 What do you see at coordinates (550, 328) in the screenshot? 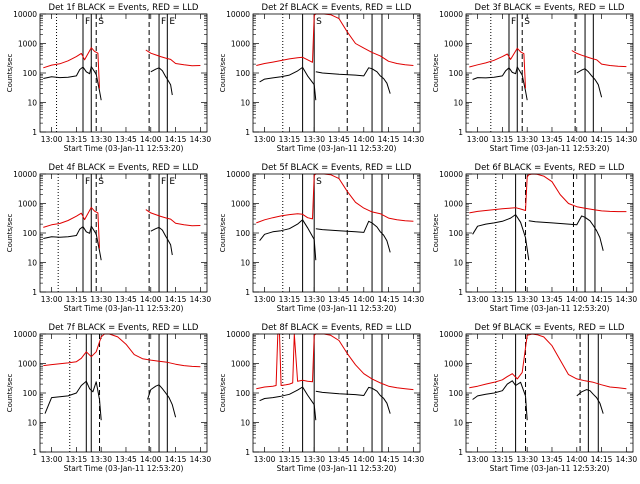
I see `plot-title: Det 9f BLACK = Events, RED = LLD` at bounding box center [550, 328].